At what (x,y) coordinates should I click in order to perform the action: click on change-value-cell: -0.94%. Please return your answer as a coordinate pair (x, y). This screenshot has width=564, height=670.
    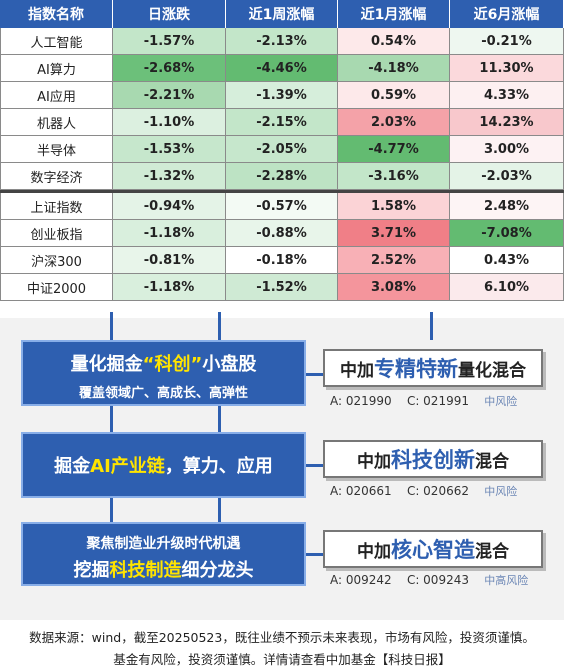
    Looking at the image, I should click on (169, 206).